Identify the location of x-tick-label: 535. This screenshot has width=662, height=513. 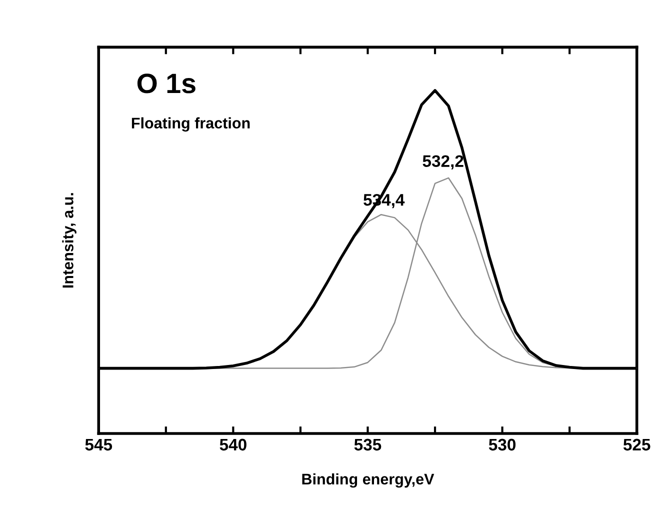
(368, 444).